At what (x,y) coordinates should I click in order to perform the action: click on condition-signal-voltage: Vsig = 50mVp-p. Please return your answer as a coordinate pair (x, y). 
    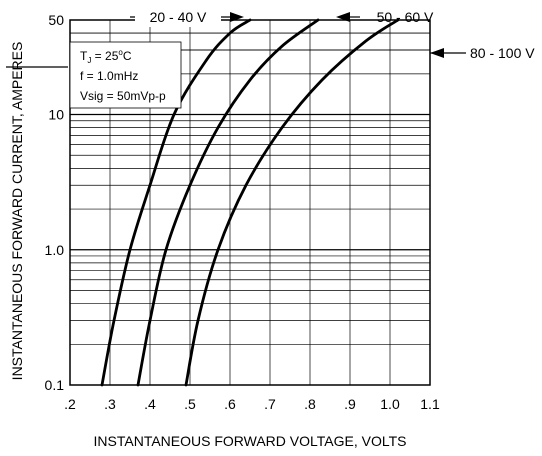
    Looking at the image, I should click on (123, 96).